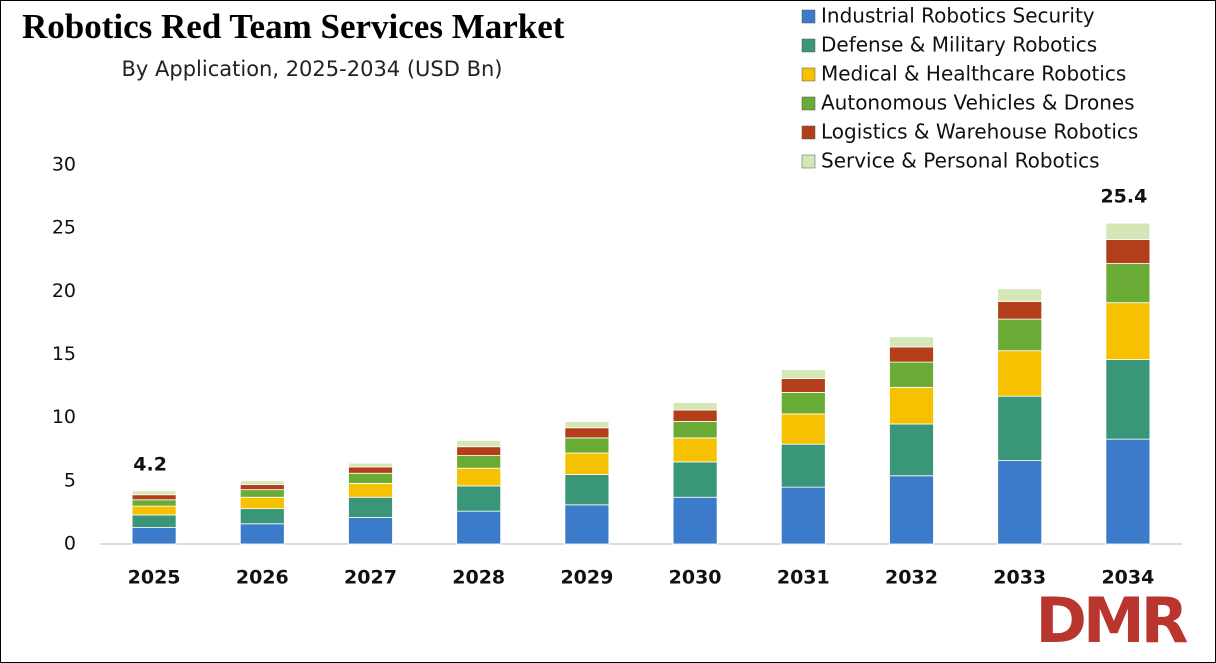  I want to click on chart-title: Robotics Red Team Services Market, so click(293, 26).